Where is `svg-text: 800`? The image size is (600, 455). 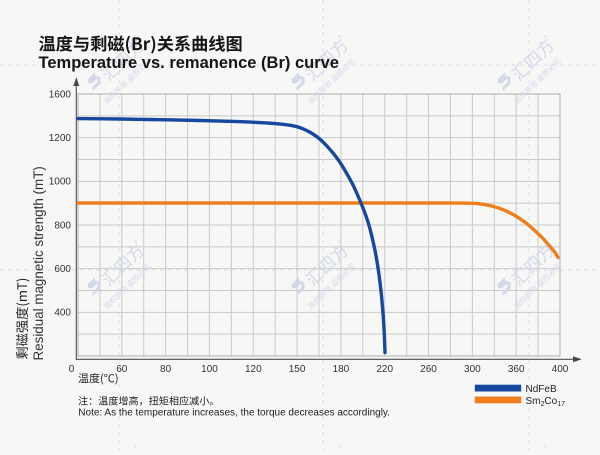 svg-text: 800 is located at coordinates (62, 225).